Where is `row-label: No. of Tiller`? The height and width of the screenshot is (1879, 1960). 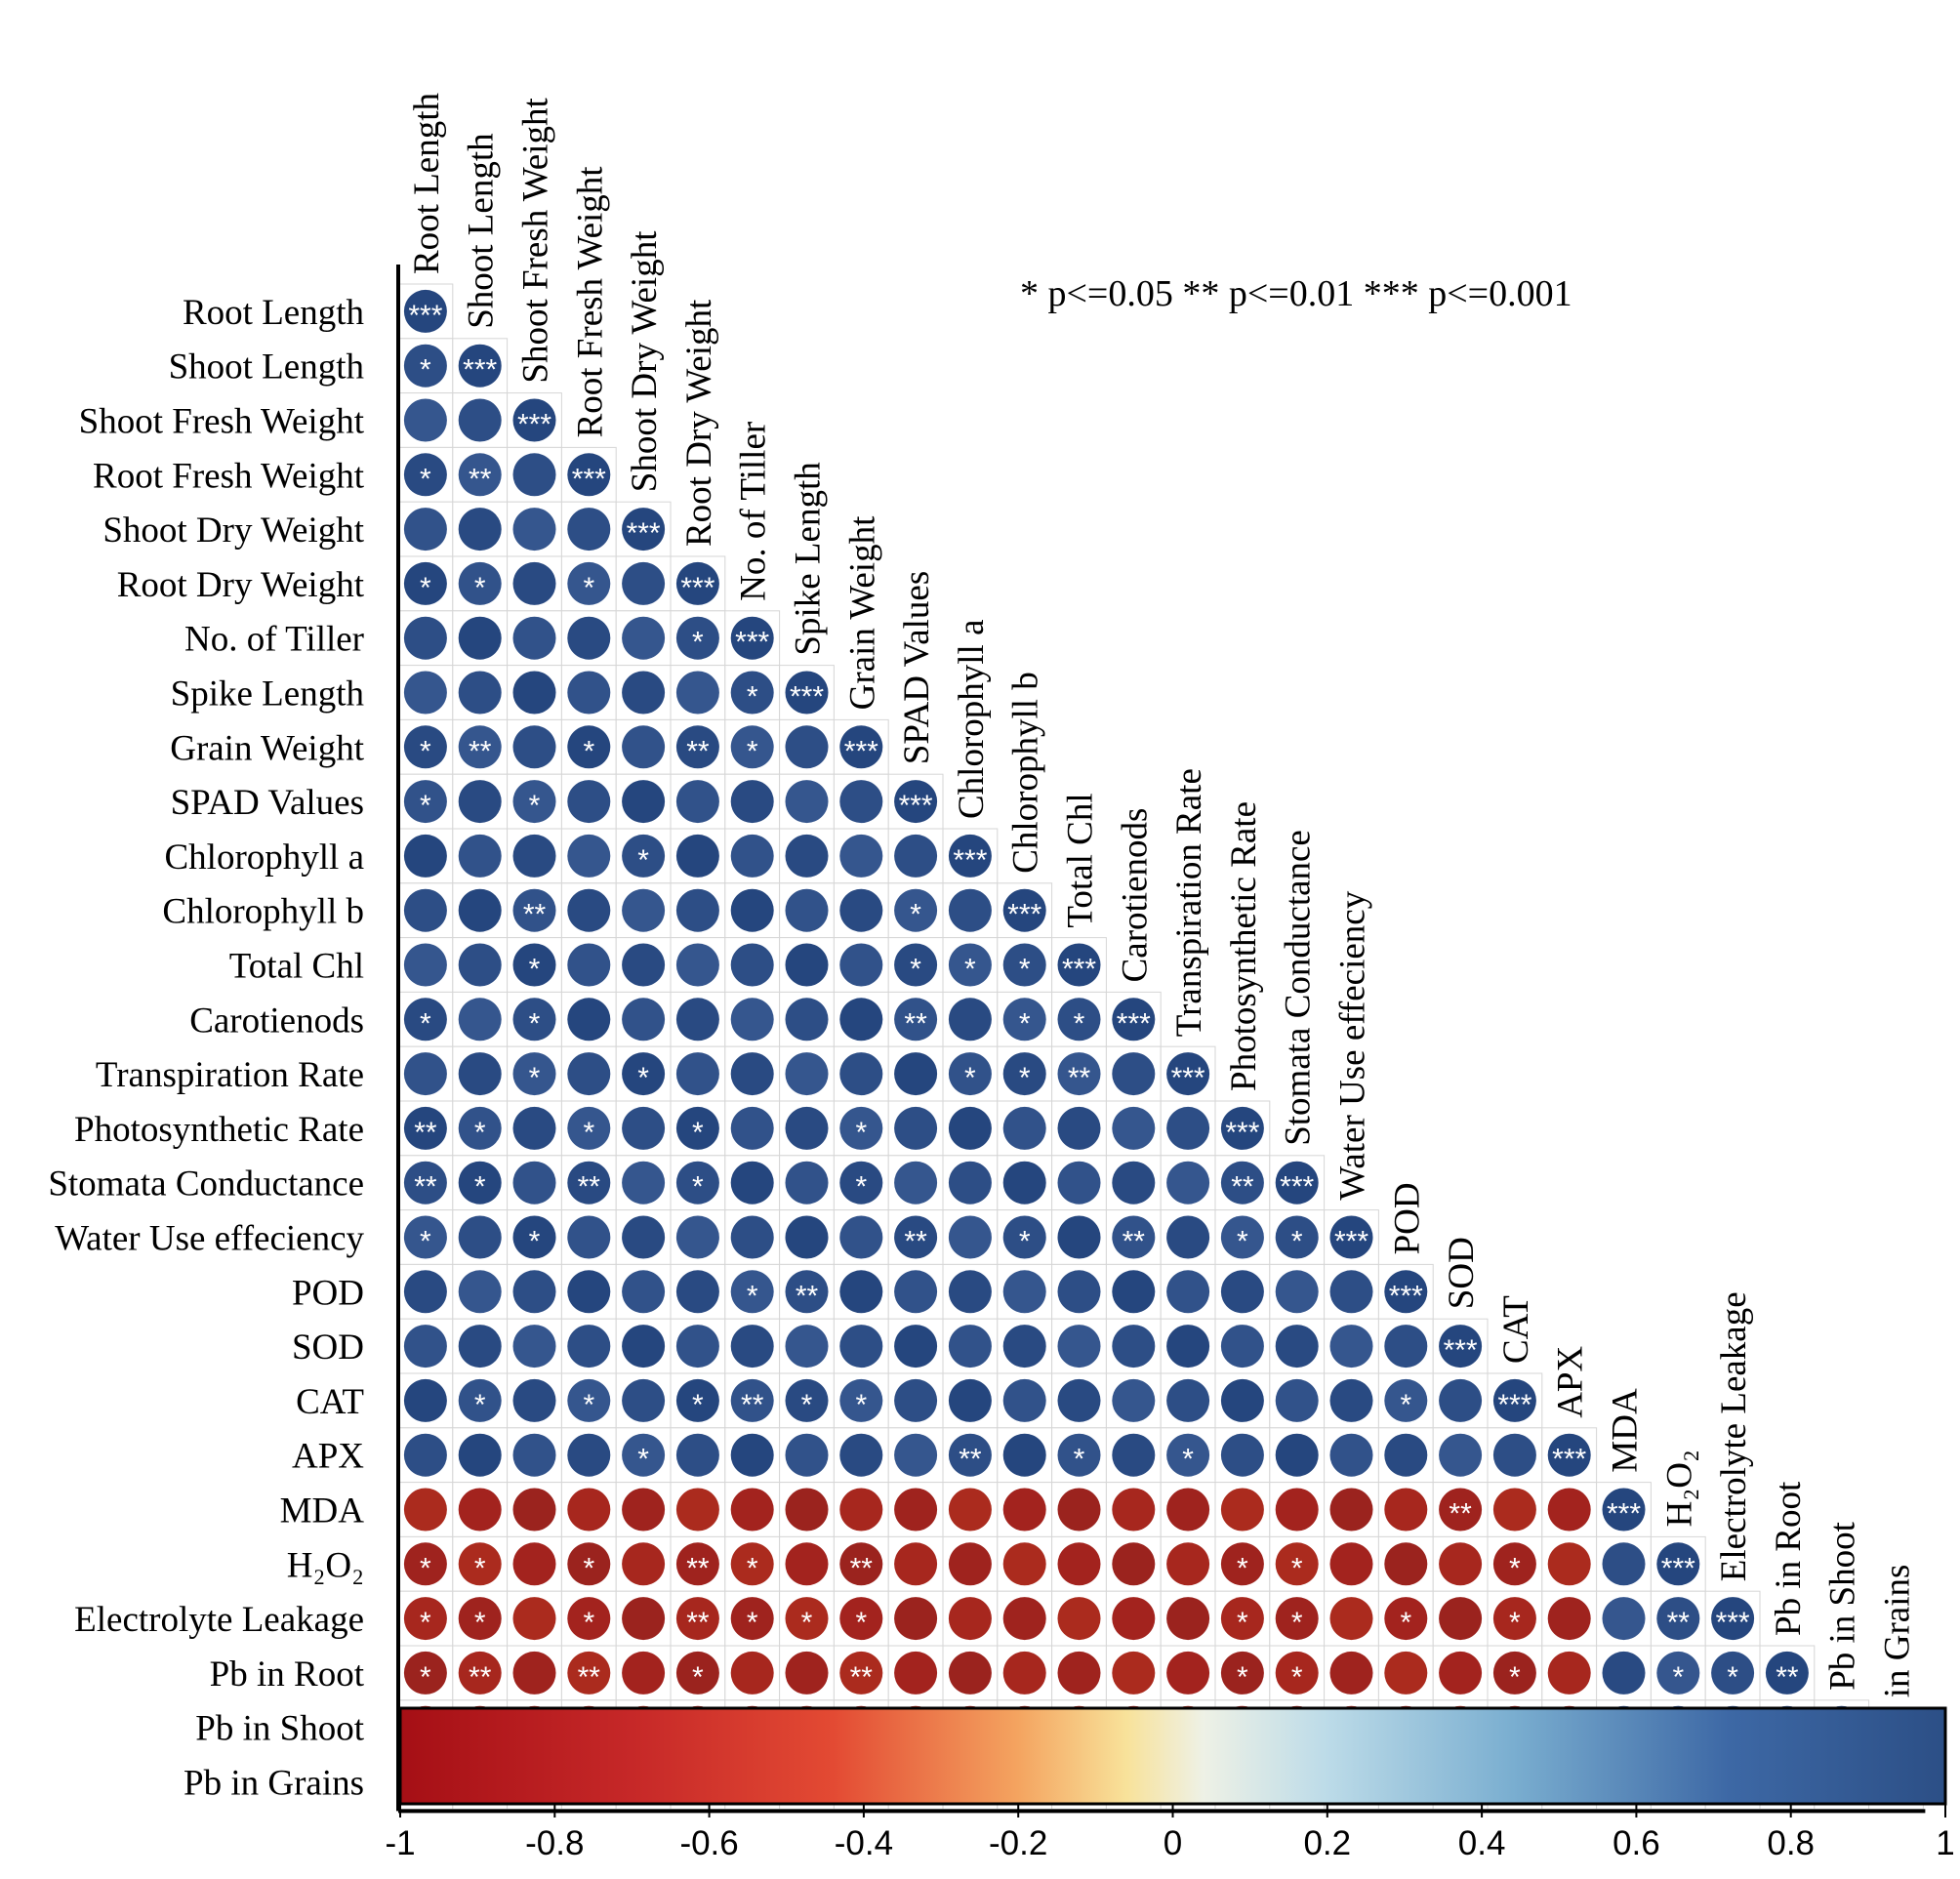
row-label: No. of Tiller is located at coordinates (274, 640).